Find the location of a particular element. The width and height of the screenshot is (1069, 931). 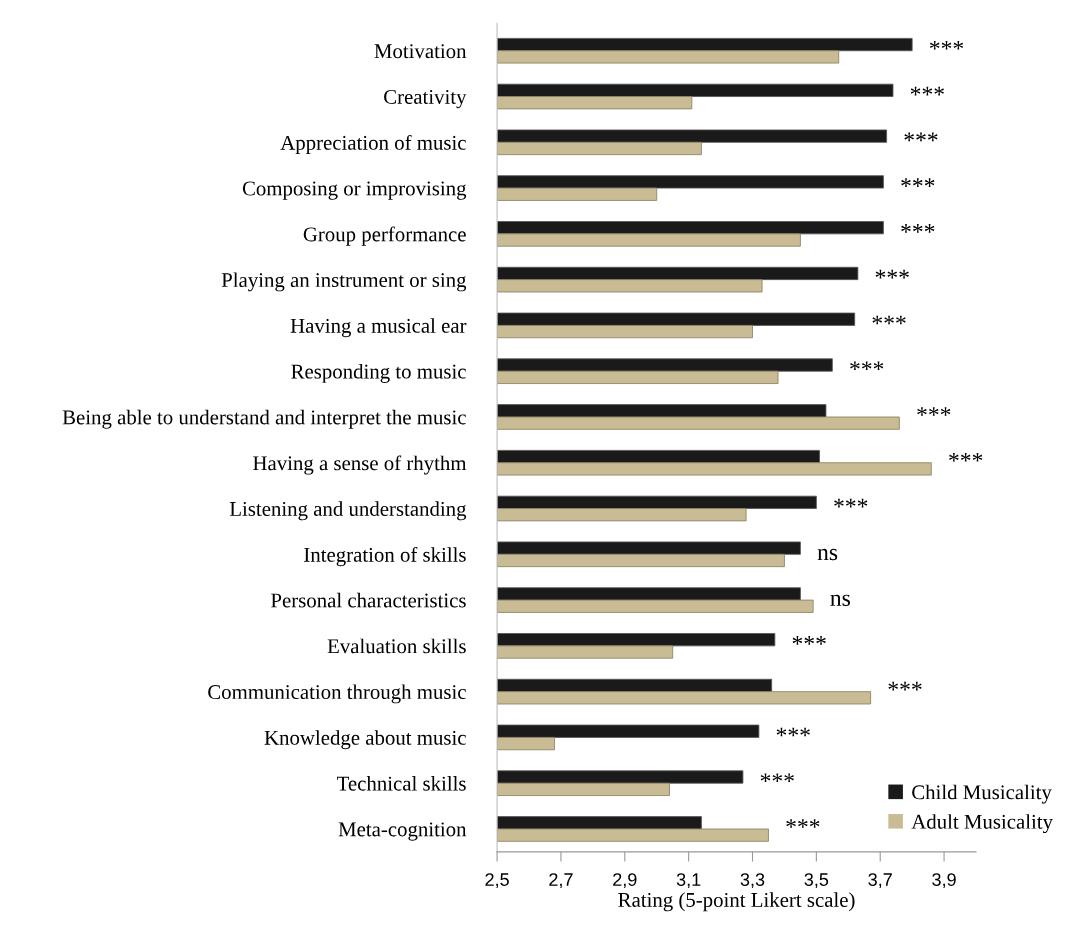

y-tick-label: Knowledge about music is located at coordinates (365, 740).